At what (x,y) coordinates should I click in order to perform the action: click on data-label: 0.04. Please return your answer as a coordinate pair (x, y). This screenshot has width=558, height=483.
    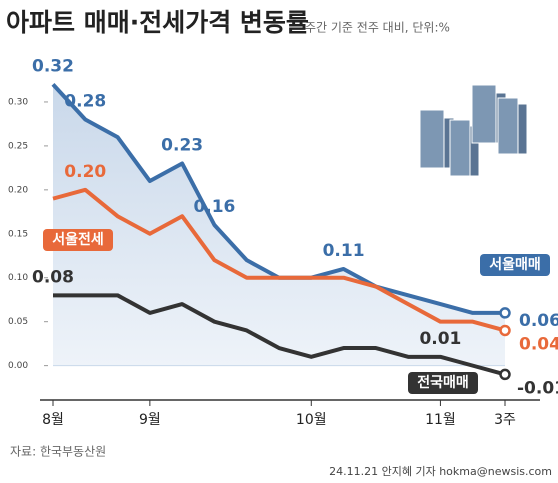
    Looking at the image, I should click on (538, 344).